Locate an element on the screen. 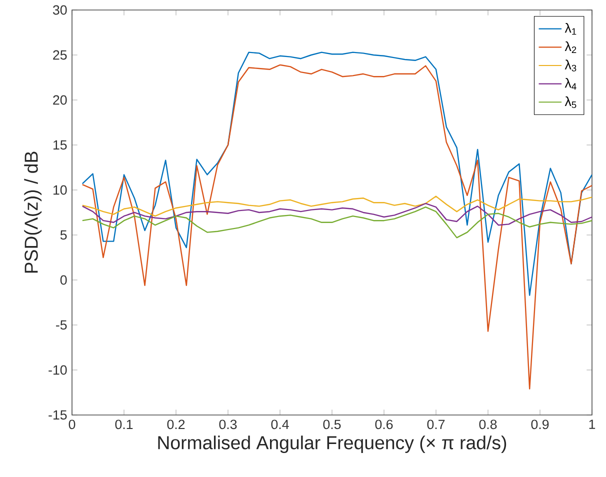  x-tick-label: 0.6 is located at coordinates (384, 425).